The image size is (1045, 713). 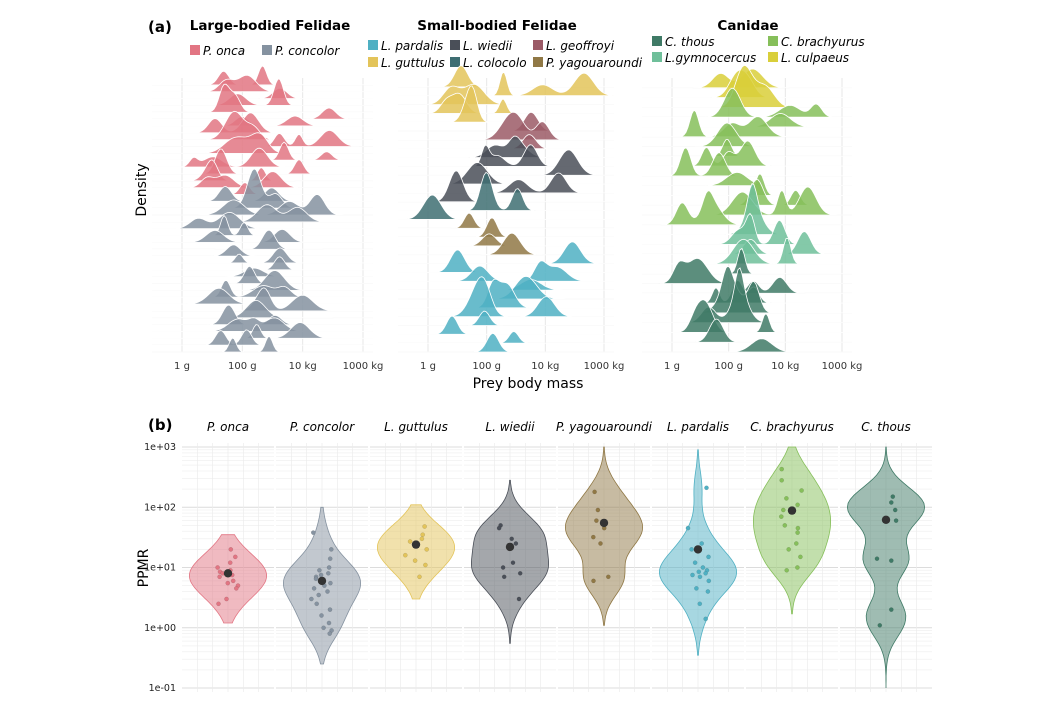 What do you see at coordinates (510, 427) in the screenshot?
I see `violin-title: L. wiedii` at bounding box center [510, 427].